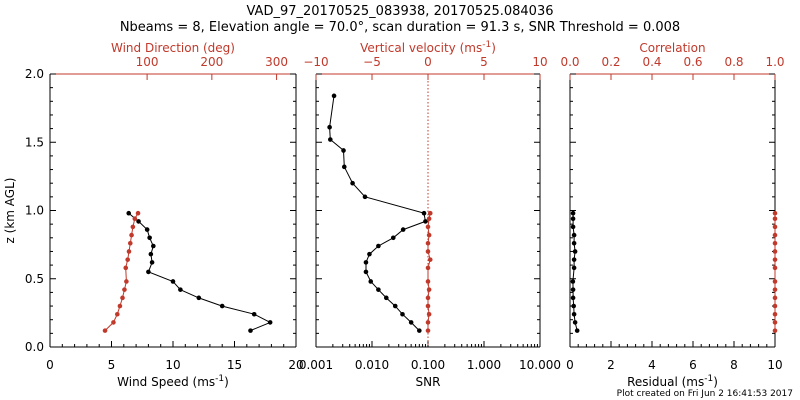 This screenshot has height=400, width=800. Describe the element at coordinates (428, 382) in the screenshot. I see `x-bottom-axis-label: SNR` at that location.